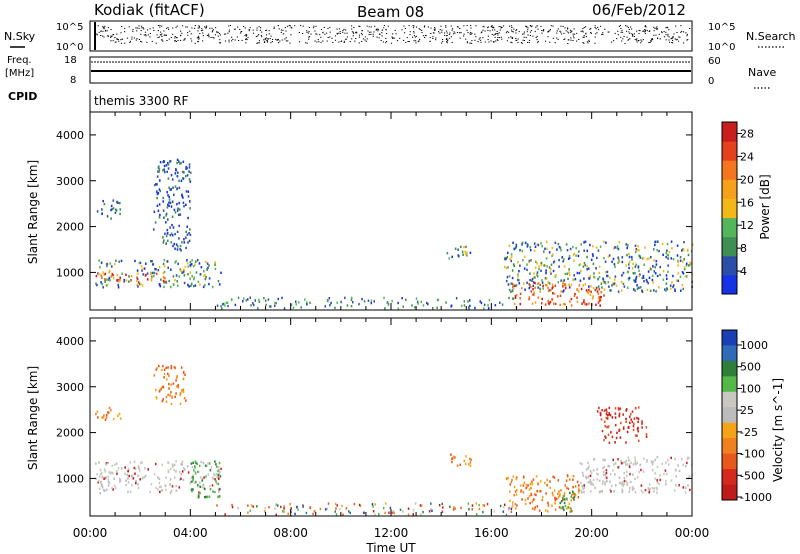 The image size is (800, 554). I want to click on x-tick-label: 00:00, so click(692, 533).